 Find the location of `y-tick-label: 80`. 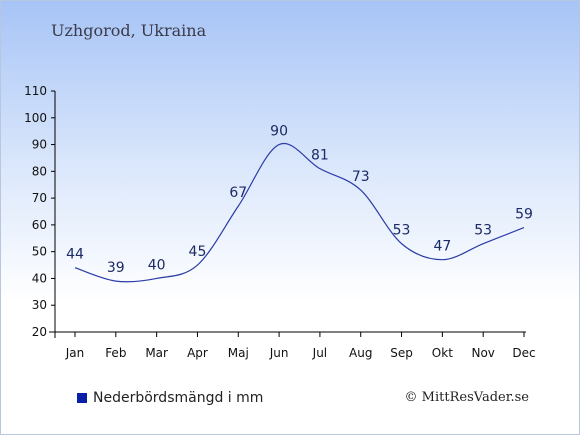

y-tick-label: 80 is located at coordinates (39, 171).